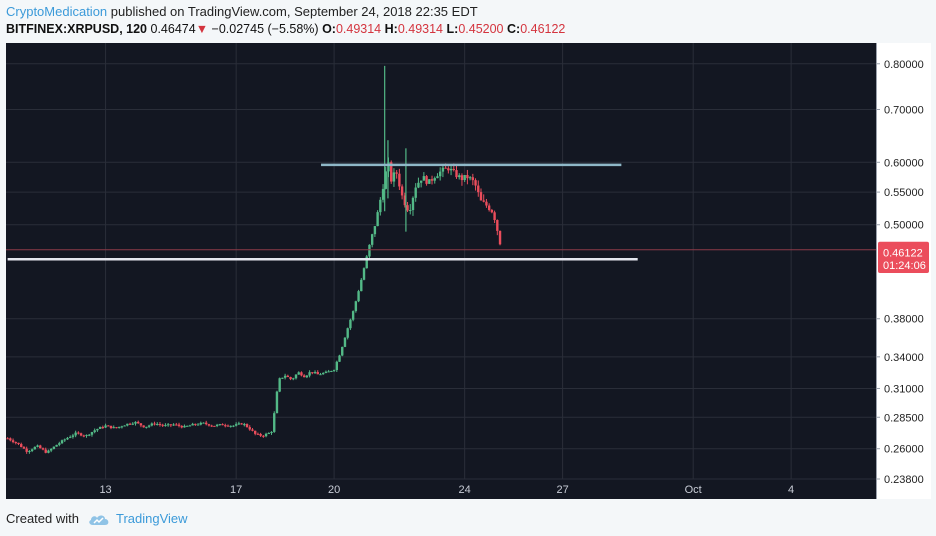 The image size is (936, 536). I want to click on y-tick-label: 0.23800, so click(904, 480).